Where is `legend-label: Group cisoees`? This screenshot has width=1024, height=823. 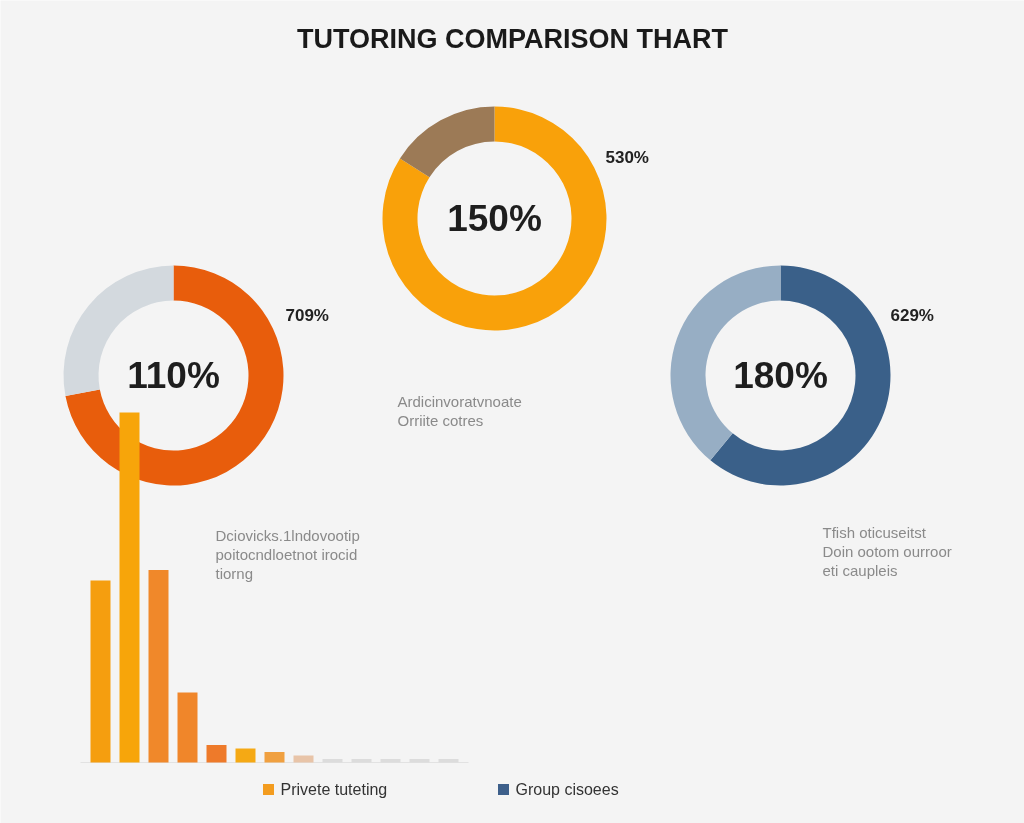
legend-label: Group cisoees is located at coordinates (567, 789).